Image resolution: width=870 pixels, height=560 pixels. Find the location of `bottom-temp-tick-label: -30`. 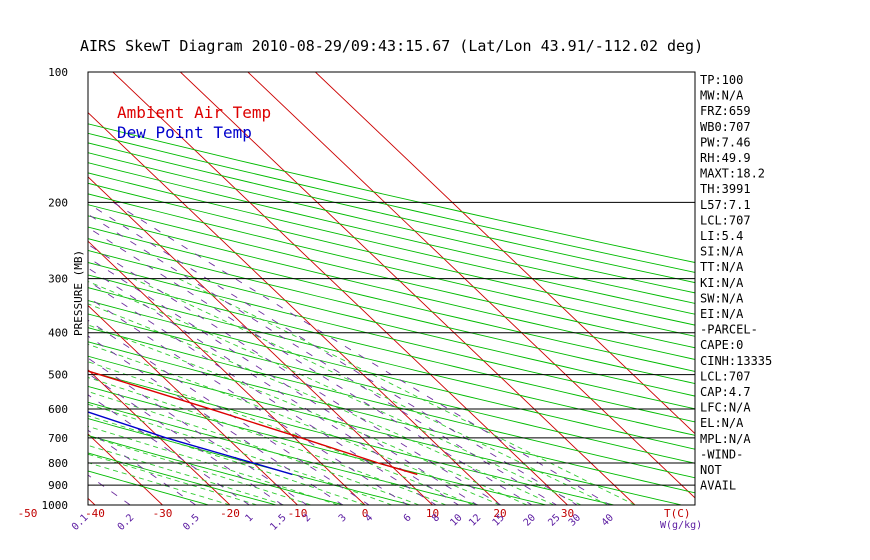

bottom-temp-tick-label: -30 is located at coordinates (163, 513).